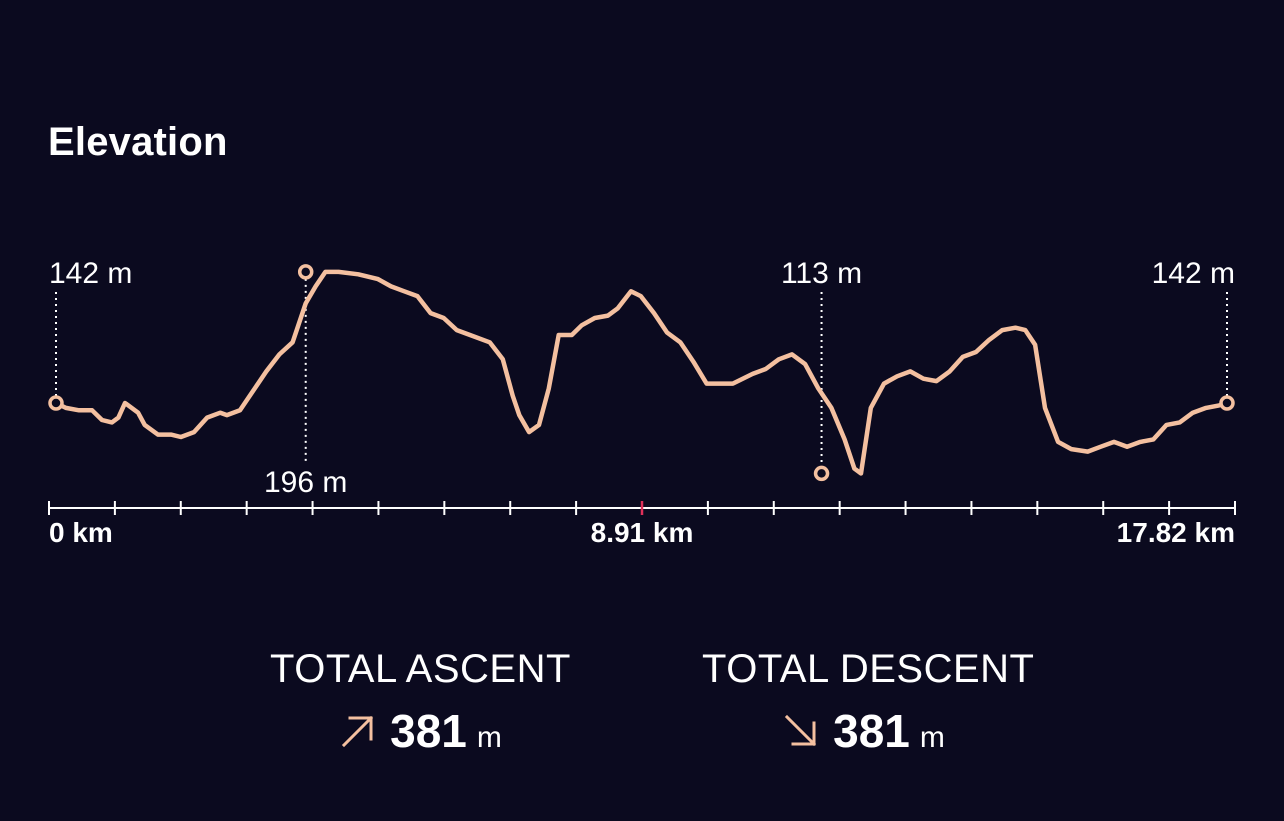 Image resolution: width=1284 pixels, height=821 pixels. I want to click on annotation-label: 196 m, so click(305, 482).